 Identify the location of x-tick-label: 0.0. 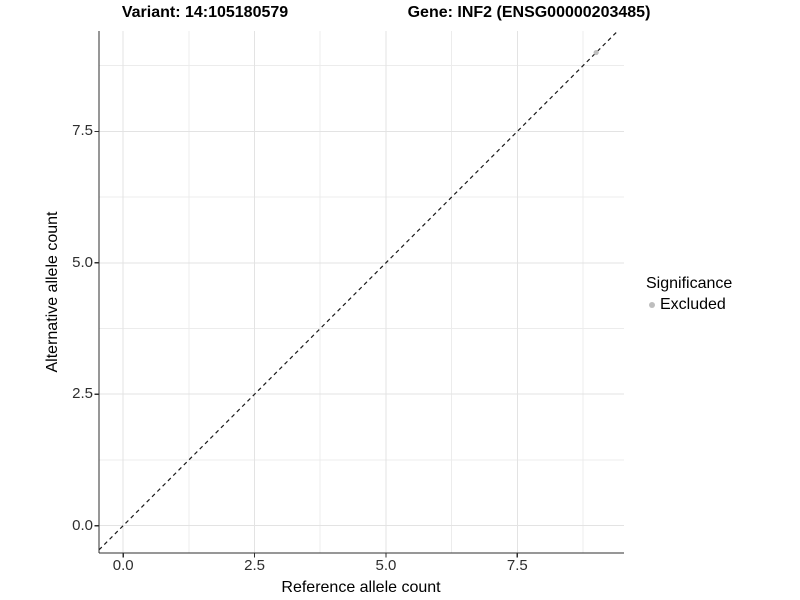
(123, 565).